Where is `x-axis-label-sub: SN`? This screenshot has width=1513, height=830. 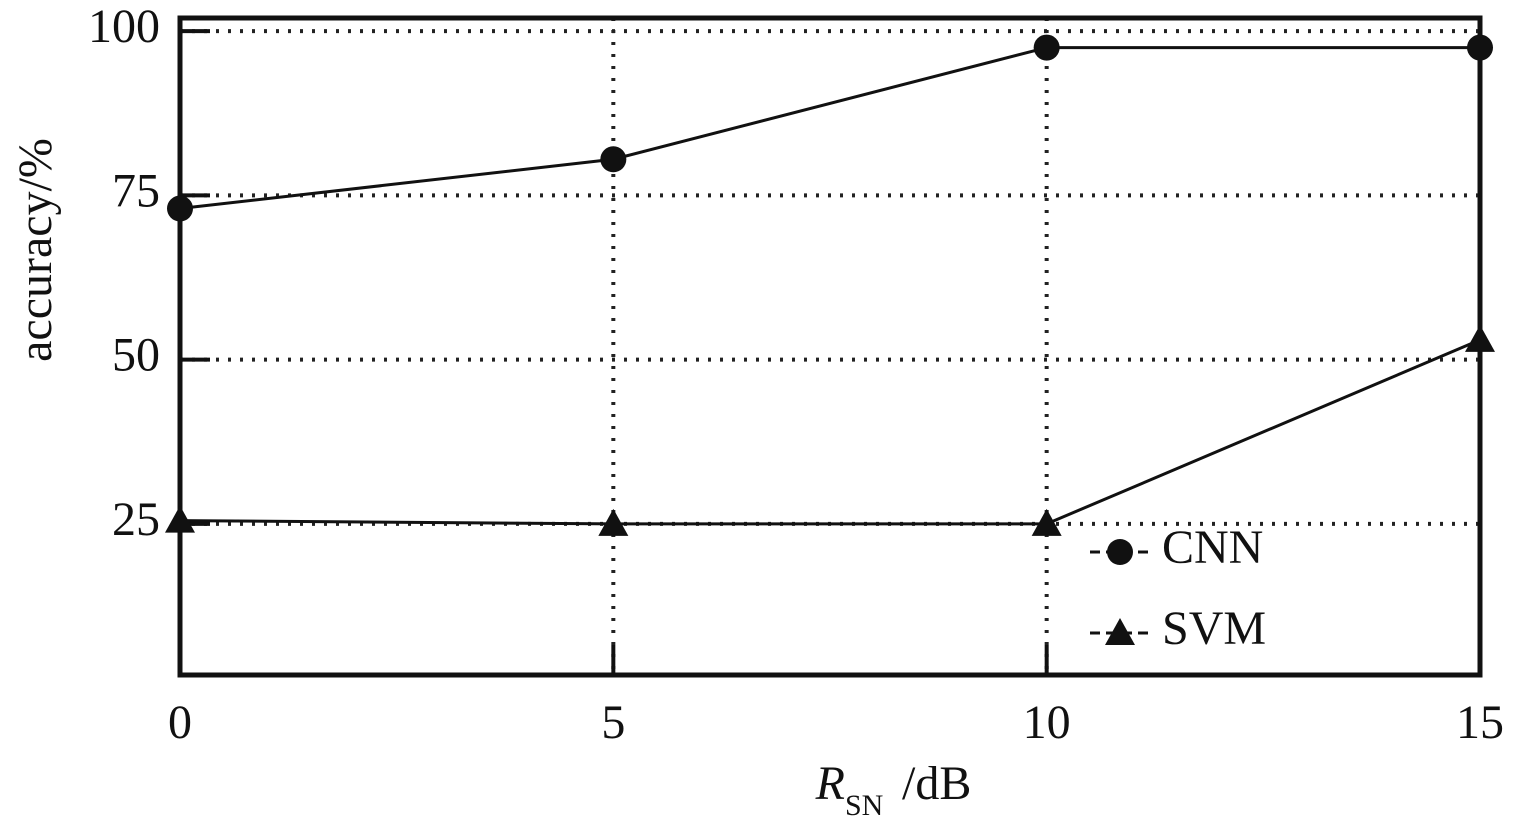 x-axis-label-sub: SN is located at coordinates (864, 805).